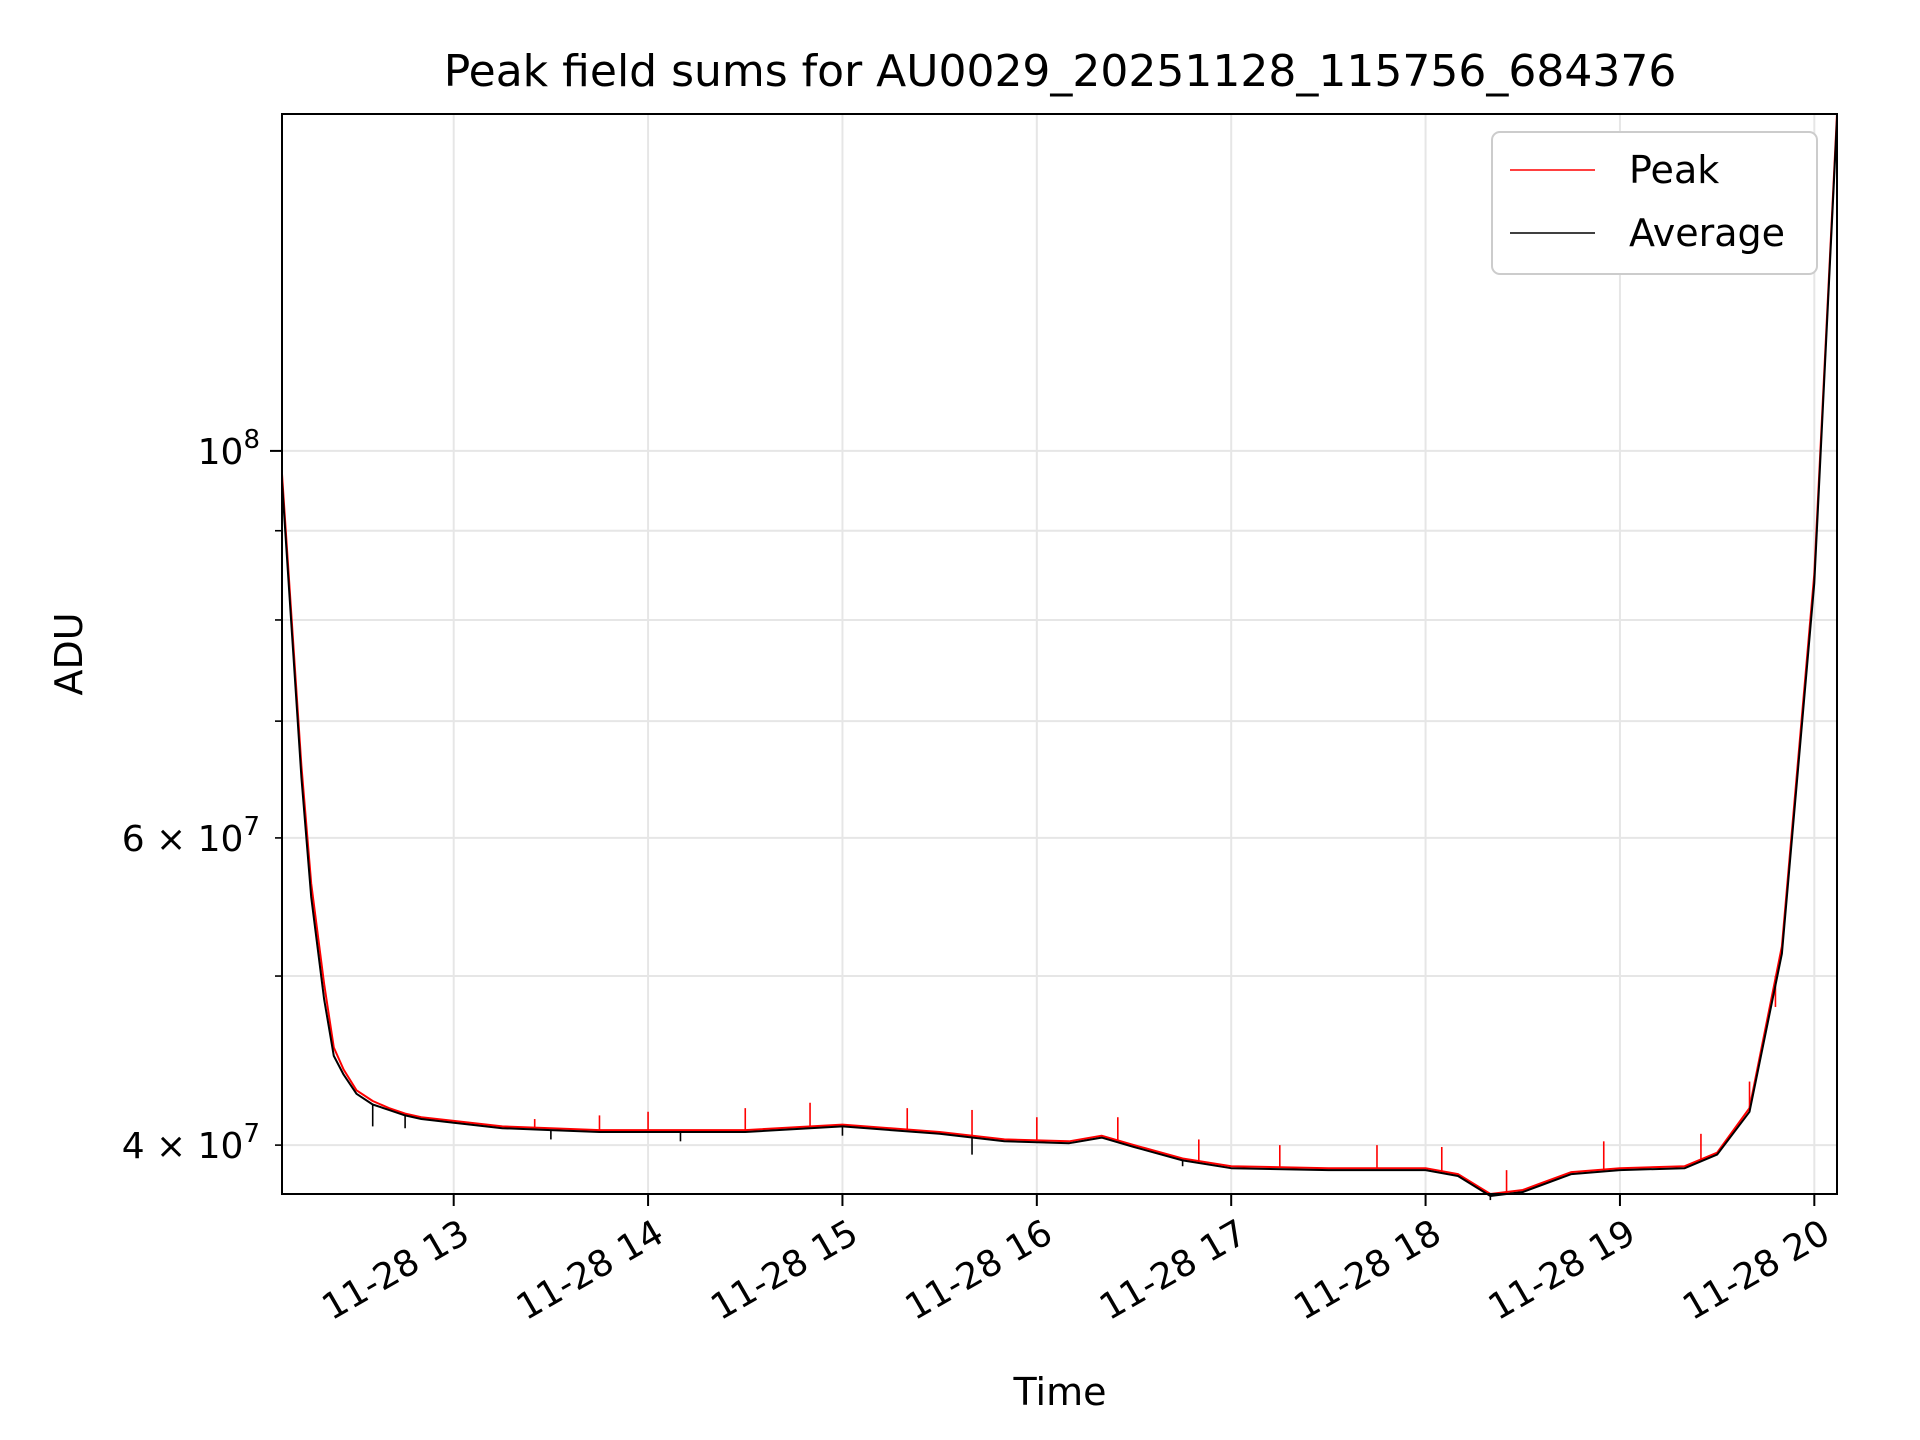 This screenshot has height=1440, width=1920. I want to click on y-tick-label: 6 × 107, so click(191, 836).